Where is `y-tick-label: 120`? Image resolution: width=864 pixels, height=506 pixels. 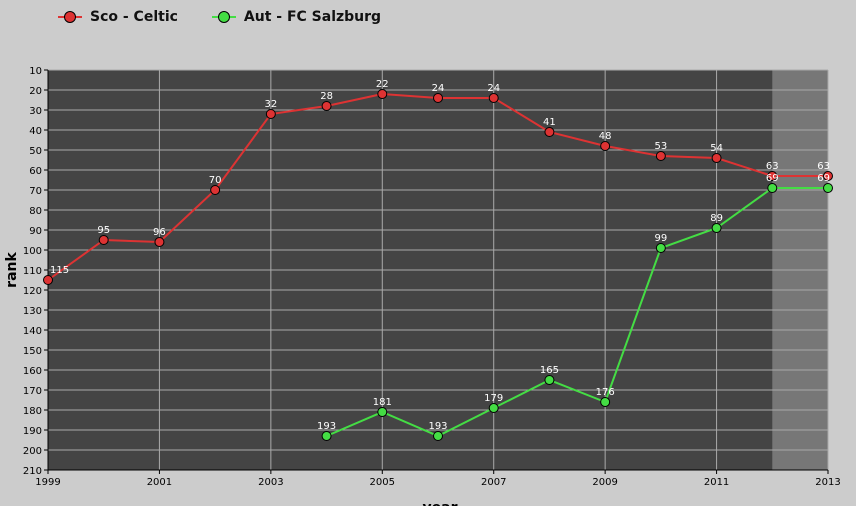 y-tick-label: 120 is located at coordinates (32, 291).